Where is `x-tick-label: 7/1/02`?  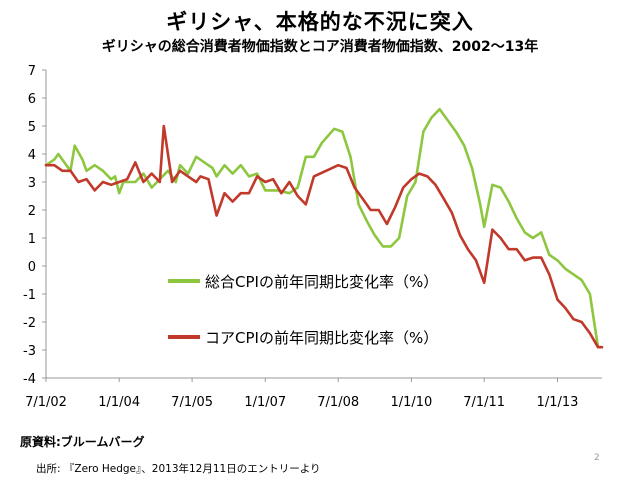
x-tick-label: 7/1/02 is located at coordinates (46, 402).